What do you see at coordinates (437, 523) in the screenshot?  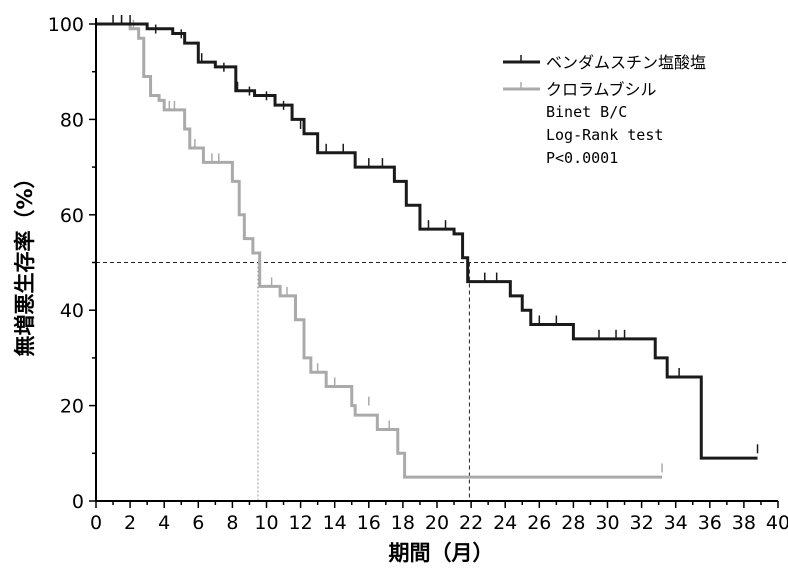 I see `x-tick-label: 20` at bounding box center [437, 523].